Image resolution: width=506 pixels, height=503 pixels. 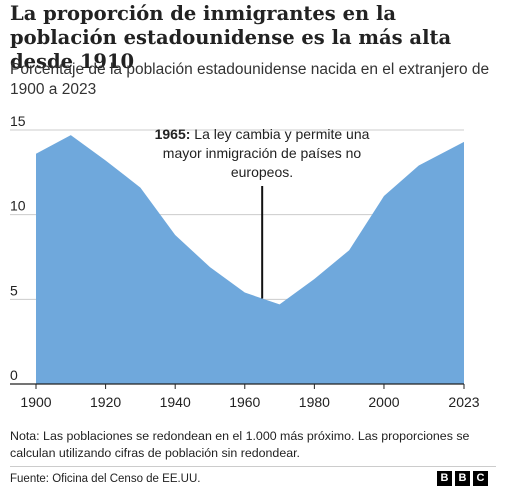 I want to click on source-text: Fuente: Oficina del Censo de EE.UU., so click(x=105, y=479).